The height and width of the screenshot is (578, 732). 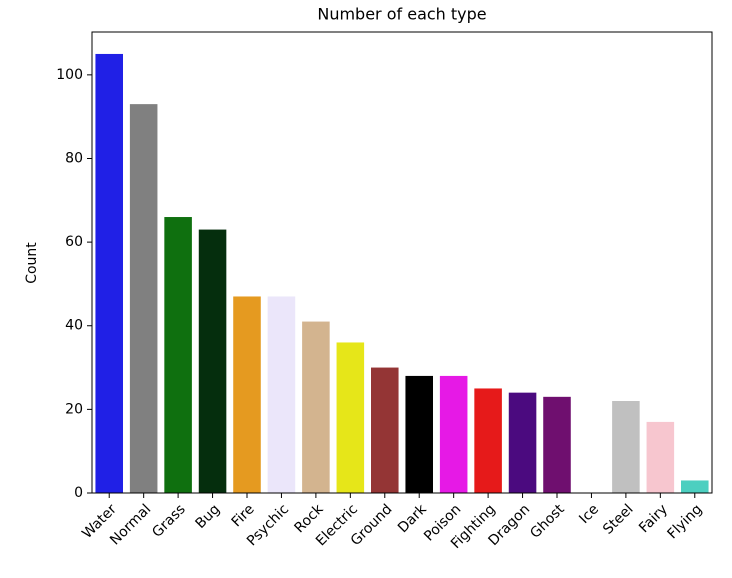 What do you see at coordinates (401, 14) in the screenshot?
I see `chart-title: Number of each type` at bounding box center [401, 14].